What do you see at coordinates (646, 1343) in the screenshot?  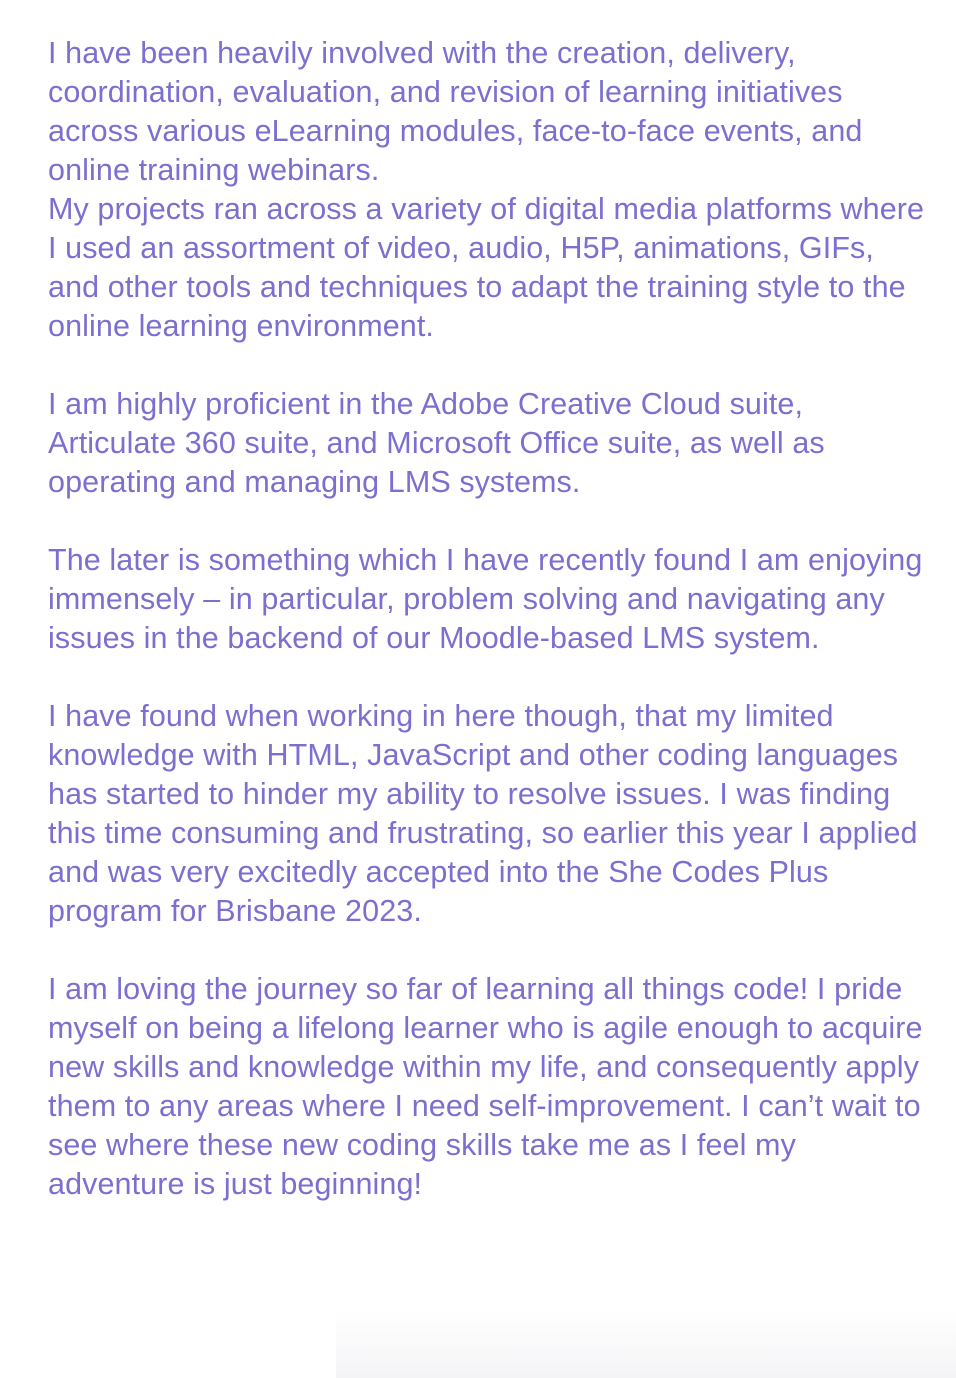 I see `bottom-shadow` at bounding box center [646, 1343].